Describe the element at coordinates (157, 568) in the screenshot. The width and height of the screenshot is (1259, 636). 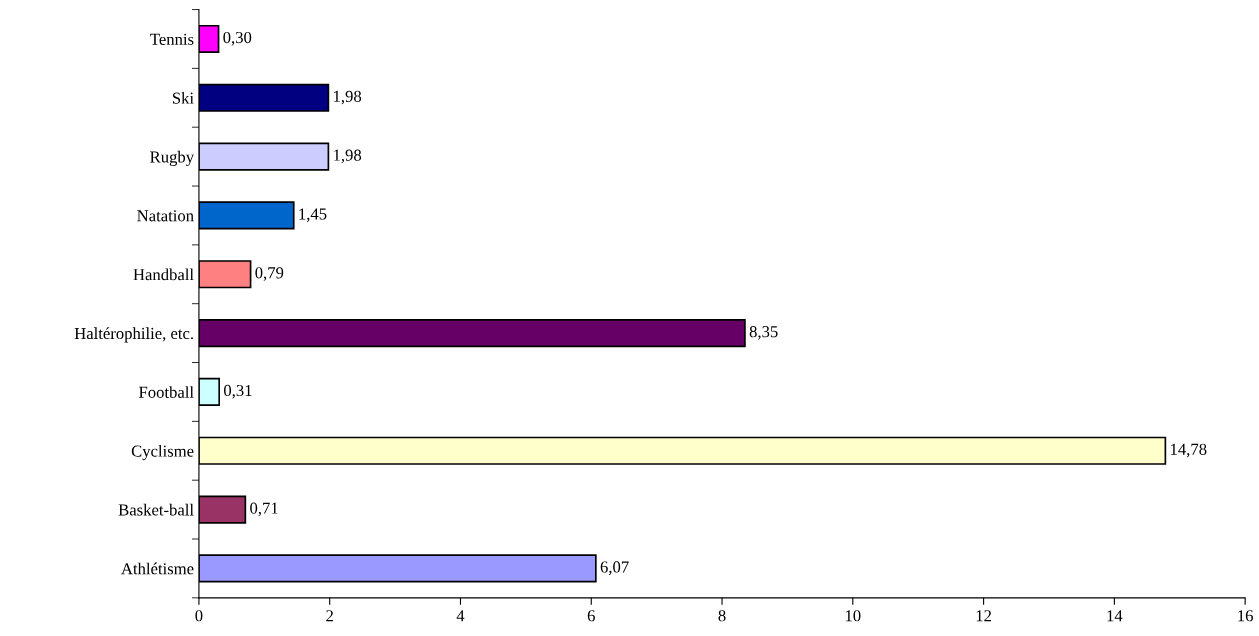
I see `y-tick-label: Athlétisme` at that location.